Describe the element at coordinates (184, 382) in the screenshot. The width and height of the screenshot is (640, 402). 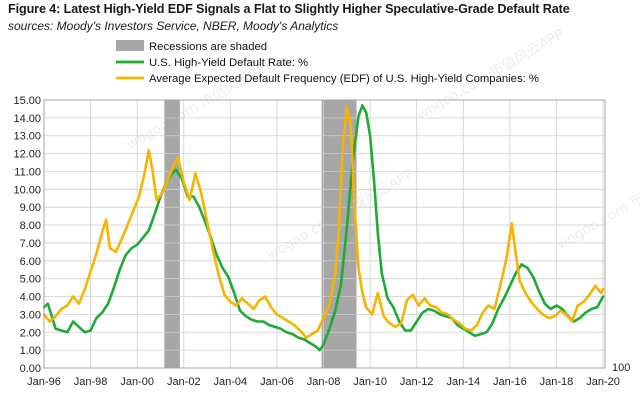
I see `x-tick-label: Jan-02` at that location.